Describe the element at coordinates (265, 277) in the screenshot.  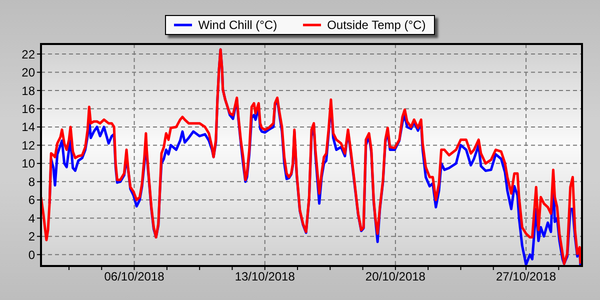
I see `x-tick-label: 13/10/2018` at that location.